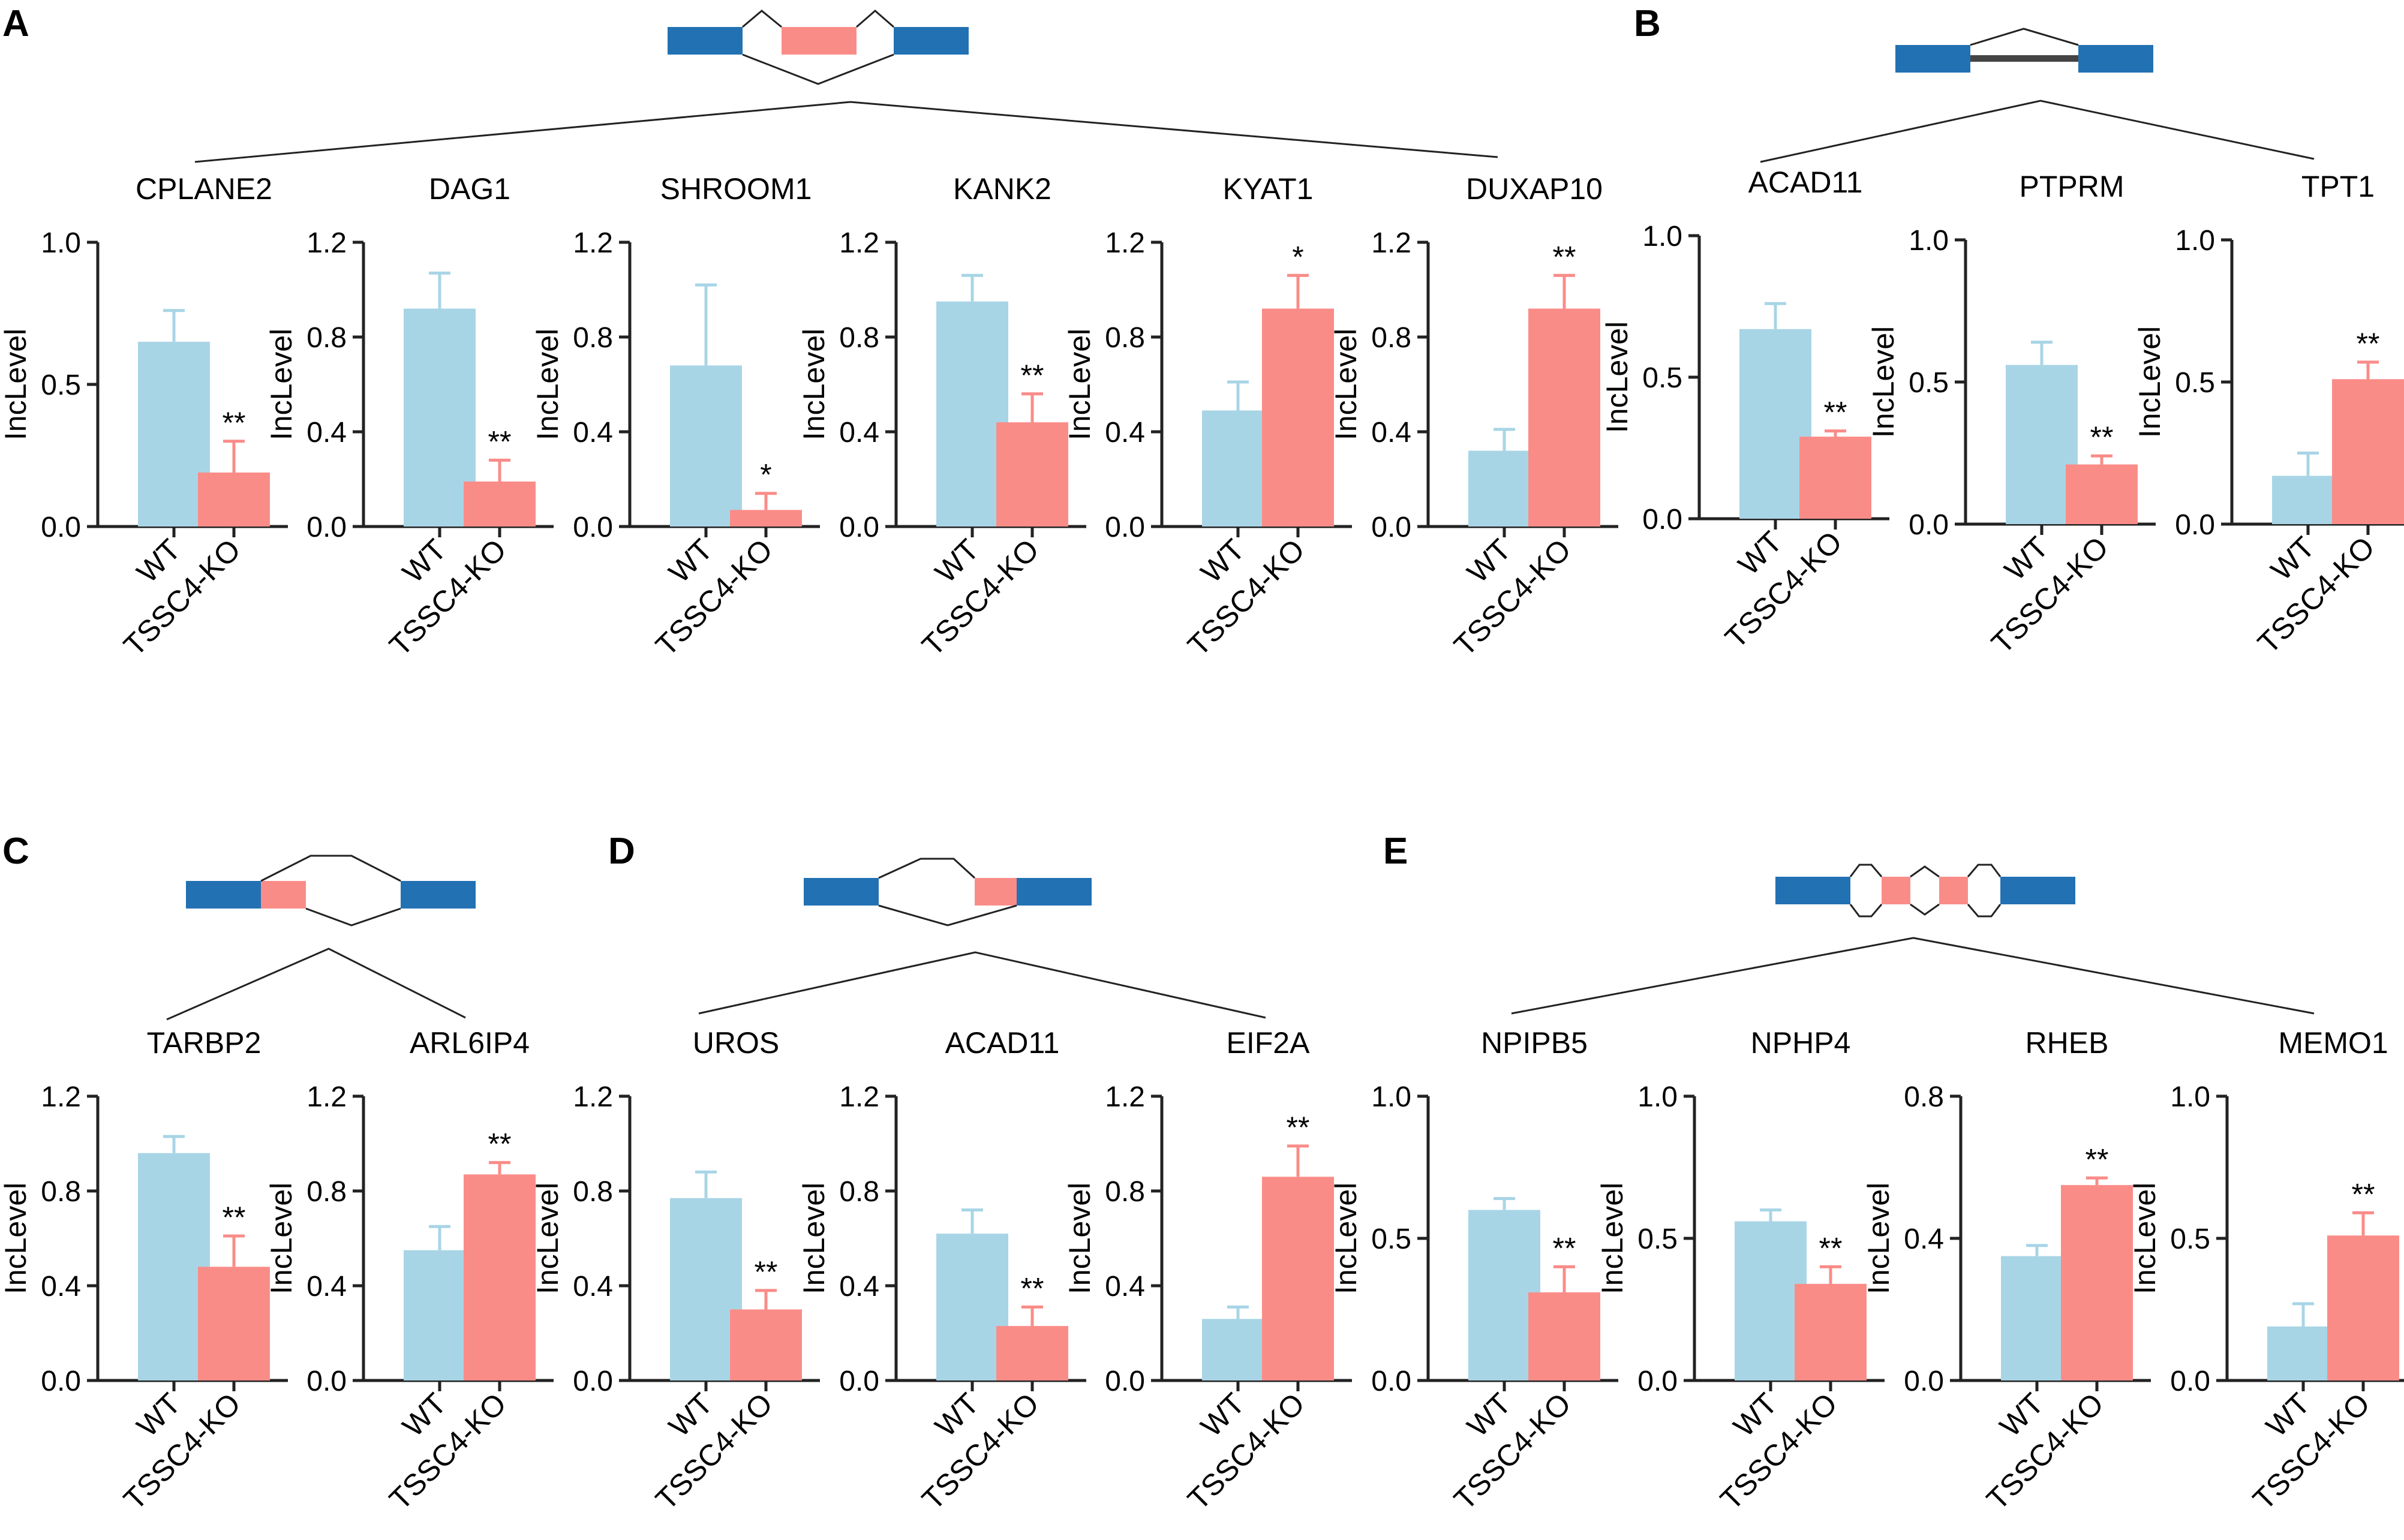 The width and height of the screenshot is (2404, 1540). I want to click on bar-wt, so click(706, 446).